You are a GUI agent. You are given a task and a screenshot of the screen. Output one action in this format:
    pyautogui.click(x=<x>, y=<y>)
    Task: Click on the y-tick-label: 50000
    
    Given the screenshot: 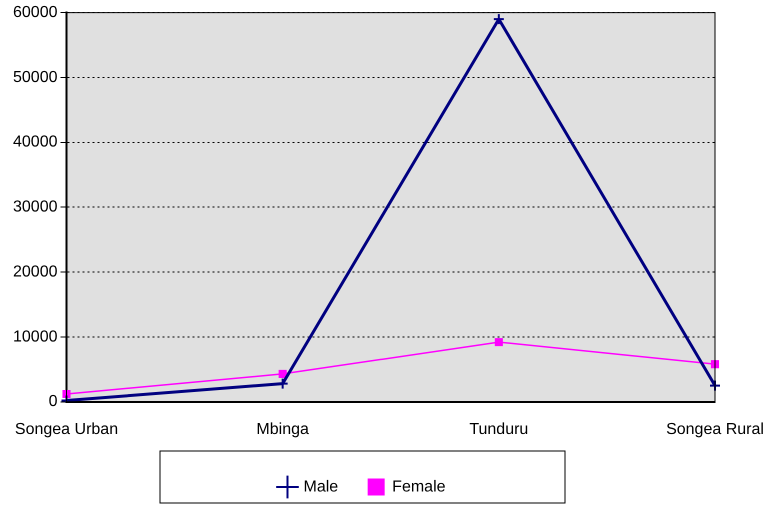 What is the action you would take?
    pyautogui.click(x=35, y=77)
    